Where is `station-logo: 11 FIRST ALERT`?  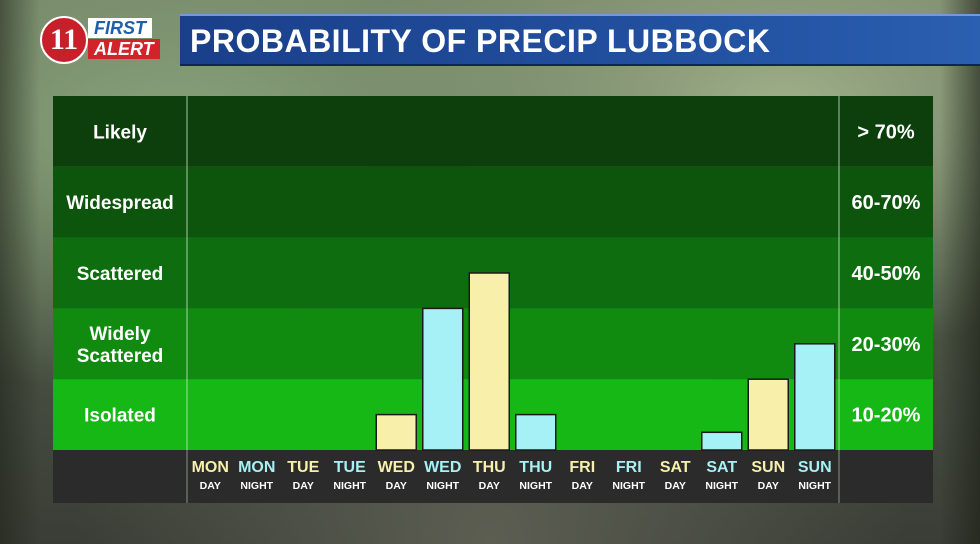
station-logo: 11 FIRST ALERT is located at coordinates (103, 40).